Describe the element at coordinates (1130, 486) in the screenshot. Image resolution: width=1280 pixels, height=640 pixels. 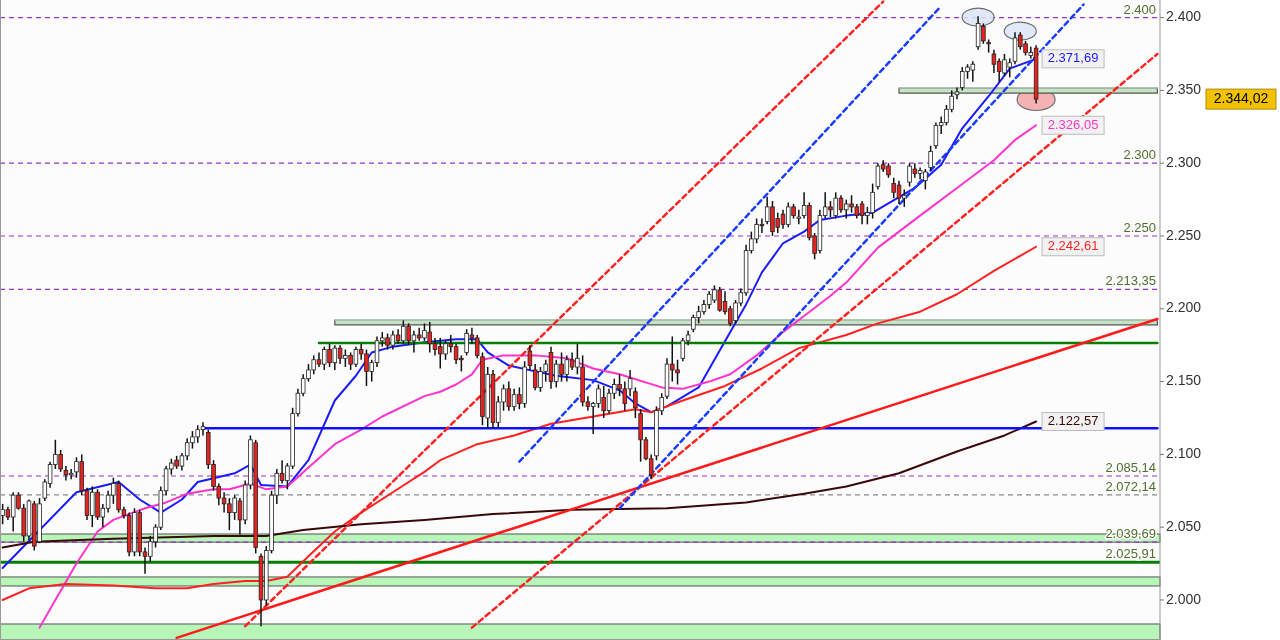
I see `ref-line-label: 2.072,14` at that location.